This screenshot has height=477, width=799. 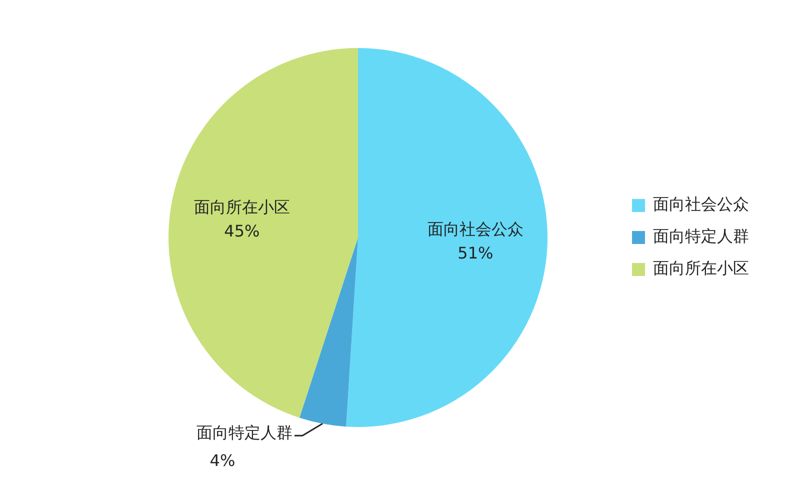 What do you see at coordinates (475, 228) in the screenshot?
I see `slice-label: 面向社会公众` at bounding box center [475, 228].